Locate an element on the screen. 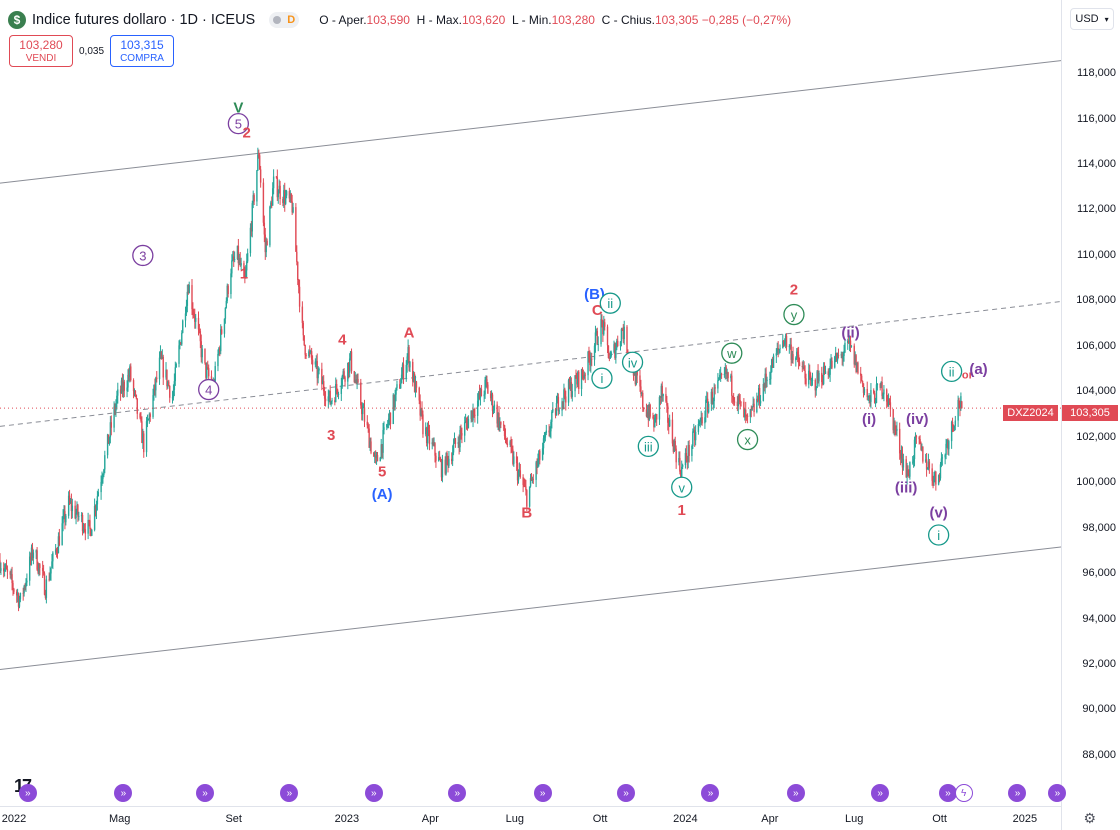  wave-label-26: (i) is located at coordinates (869, 419).